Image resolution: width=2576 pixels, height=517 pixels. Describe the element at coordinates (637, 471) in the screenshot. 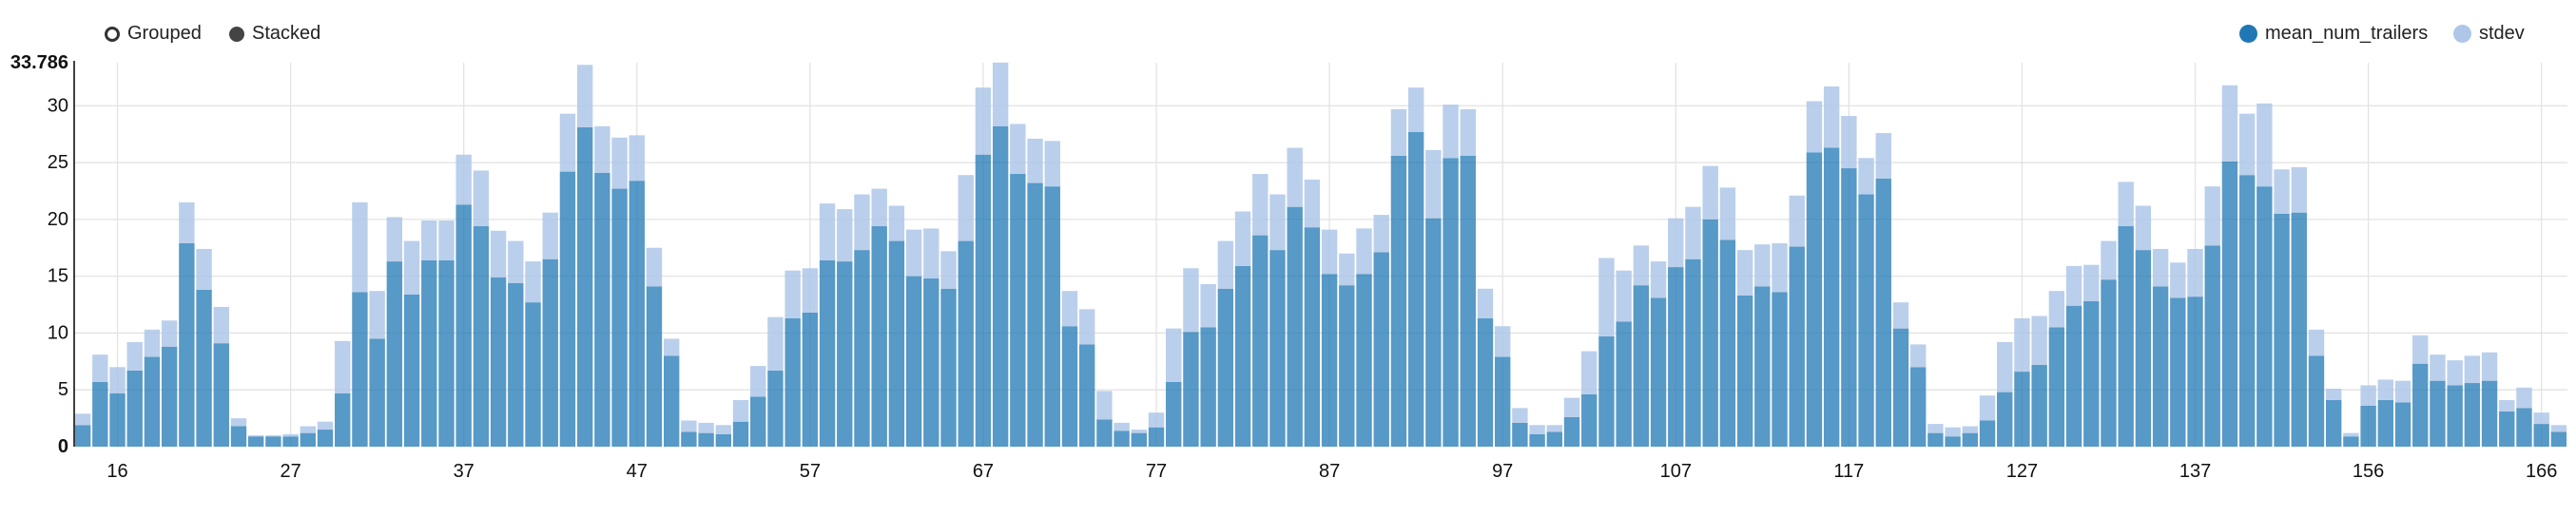

I see `x-tick-label: 47` at that location.